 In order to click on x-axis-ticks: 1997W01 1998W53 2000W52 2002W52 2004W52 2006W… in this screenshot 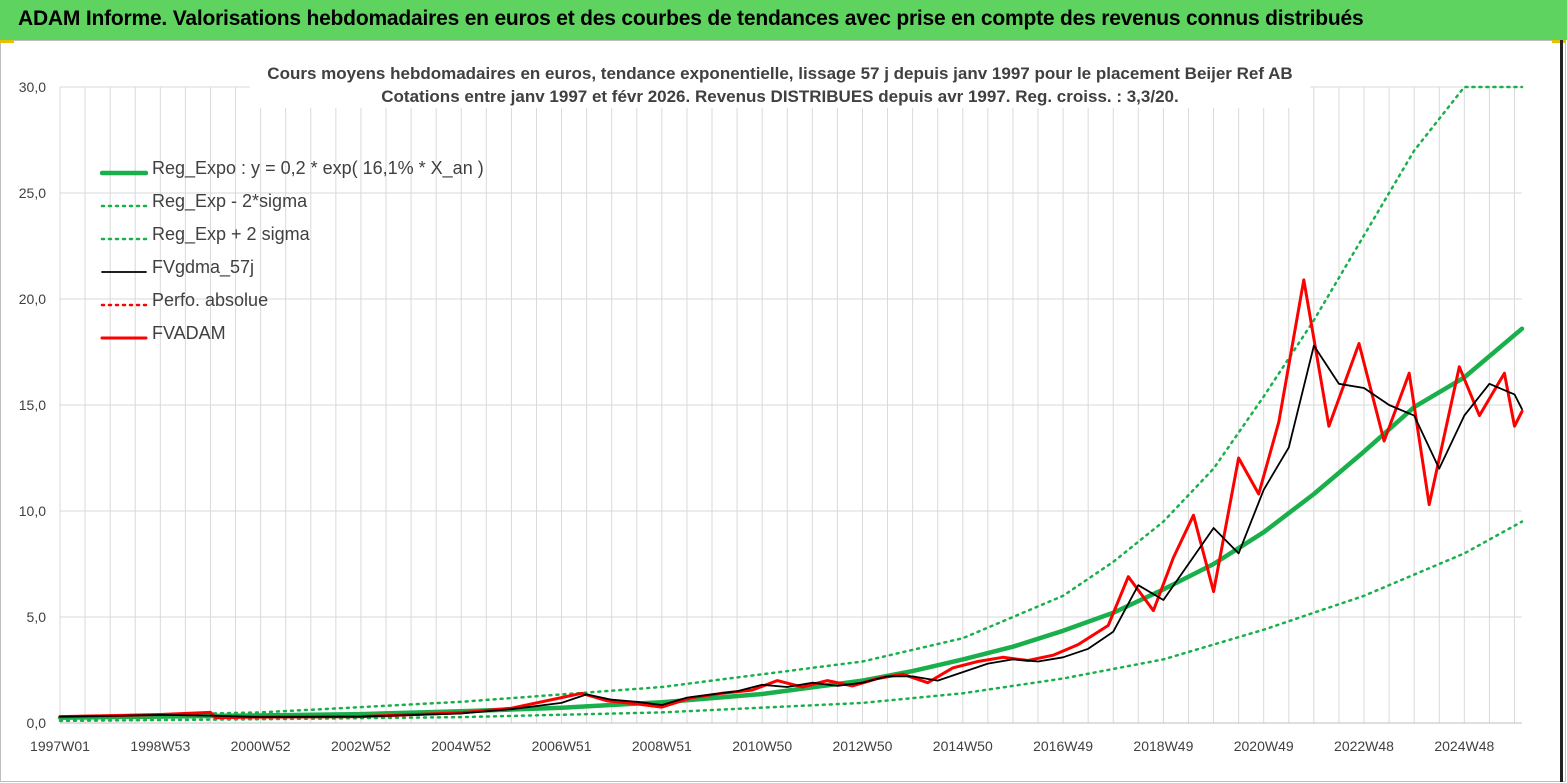, I will do `click(762, 746)`.